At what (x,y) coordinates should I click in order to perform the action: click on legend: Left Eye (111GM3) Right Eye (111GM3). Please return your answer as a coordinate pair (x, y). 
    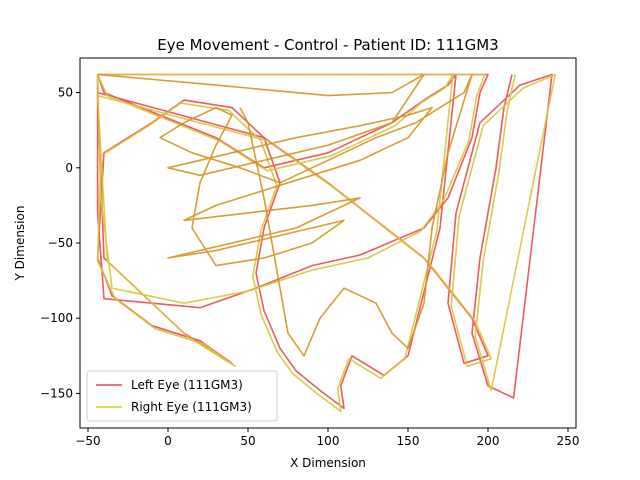
    Looking at the image, I should click on (182, 396).